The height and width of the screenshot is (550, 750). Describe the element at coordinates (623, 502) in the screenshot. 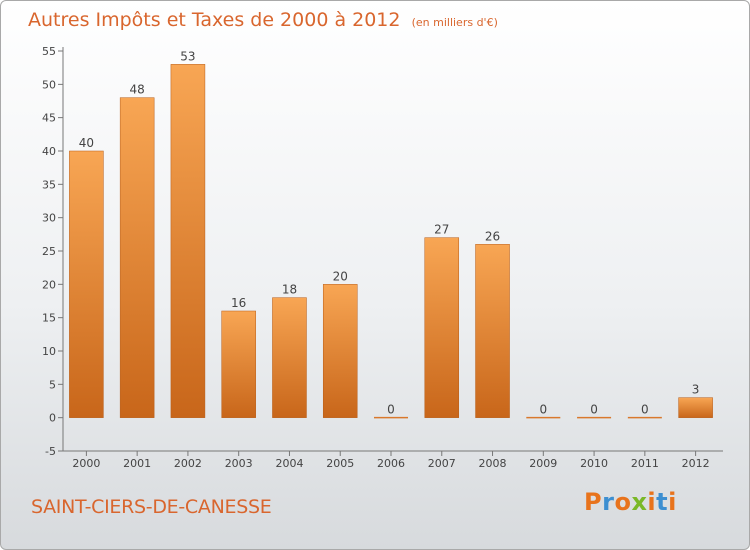

I see `logo-letter: o` at that location.